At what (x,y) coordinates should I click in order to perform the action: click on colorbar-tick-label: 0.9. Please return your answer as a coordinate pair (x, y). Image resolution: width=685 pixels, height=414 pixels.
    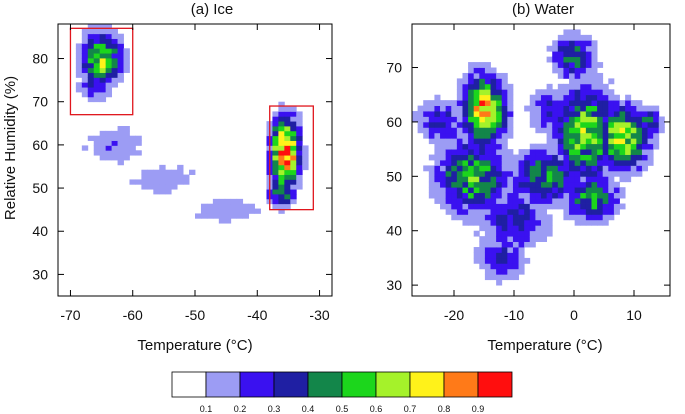
    Looking at the image, I should click on (478, 409).